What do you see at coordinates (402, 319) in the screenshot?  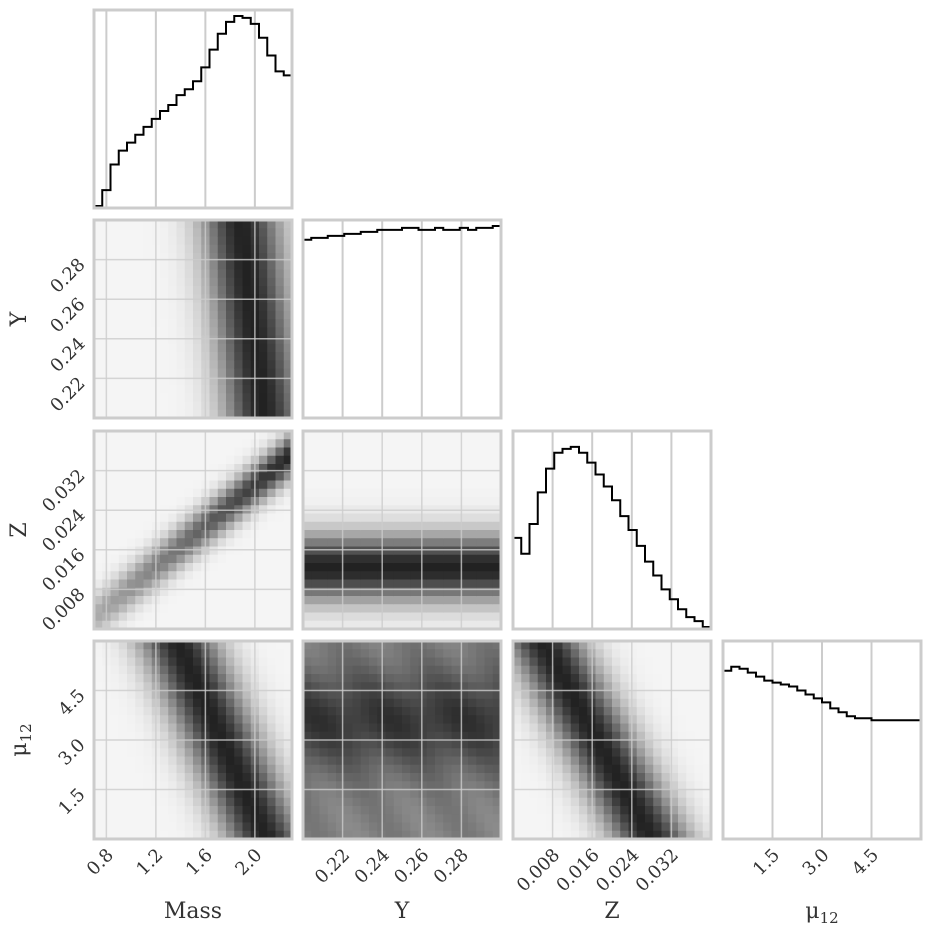 I see `hist-frame-Y` at bounding box center [402, 319].